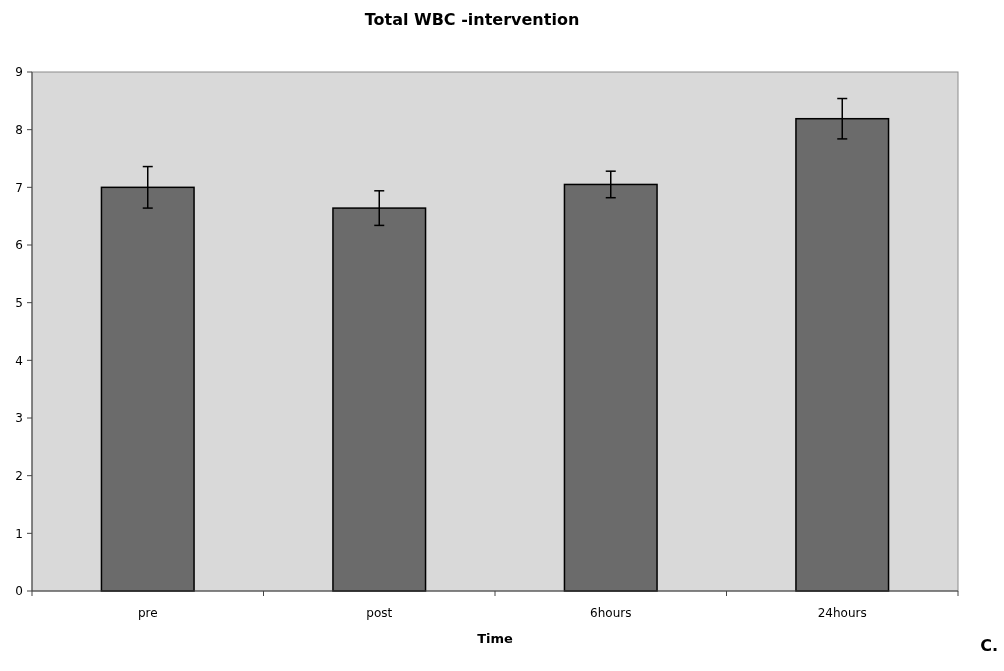 The height and width of the screenshot is (671, 1004). What do you see at coordinates (842, 613) in the screenshot?
I see `x-tick-label: 24hours` at bounding box center [842, 613].